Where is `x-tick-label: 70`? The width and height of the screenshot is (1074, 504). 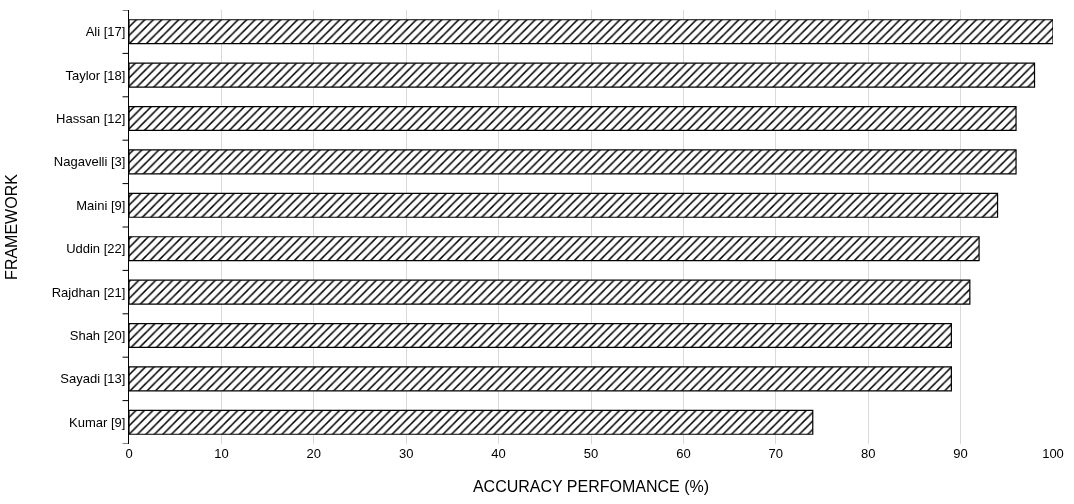
x-tick-label: 70 is located at coordinates (776, 453).